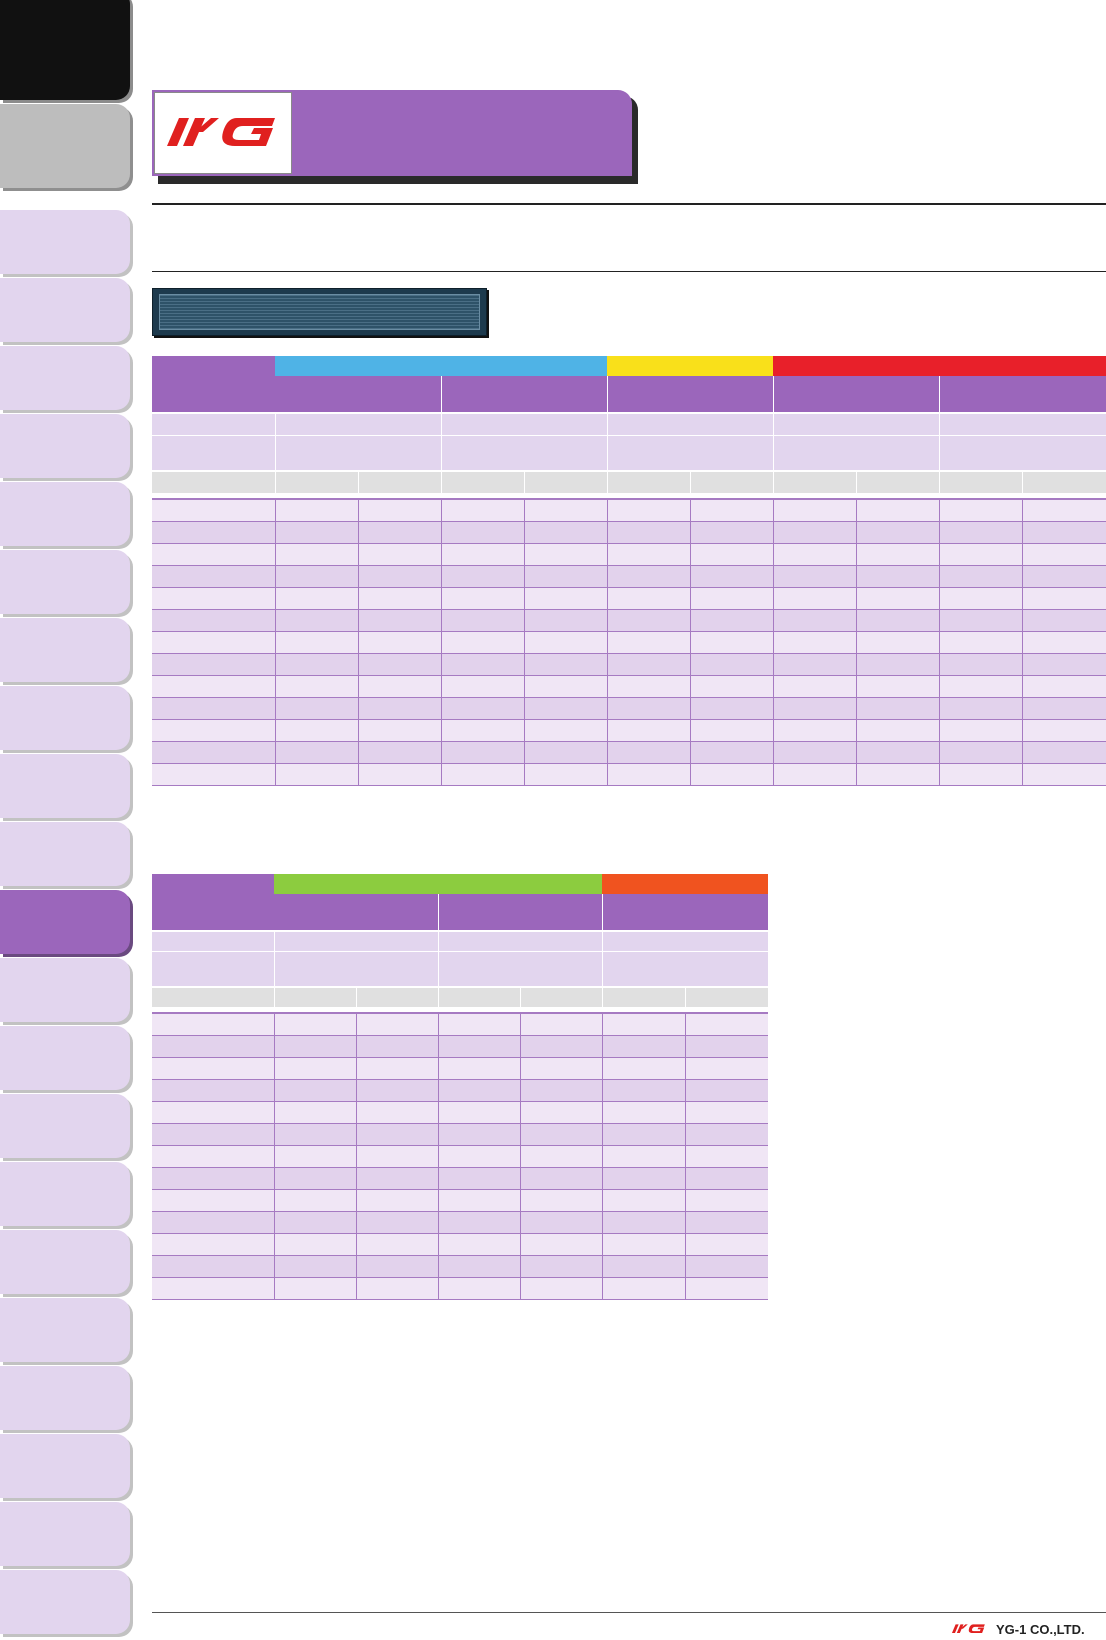  Describe the element at coordinates (66, 820) in the screenshot. I see `side-tab-column` at that location.